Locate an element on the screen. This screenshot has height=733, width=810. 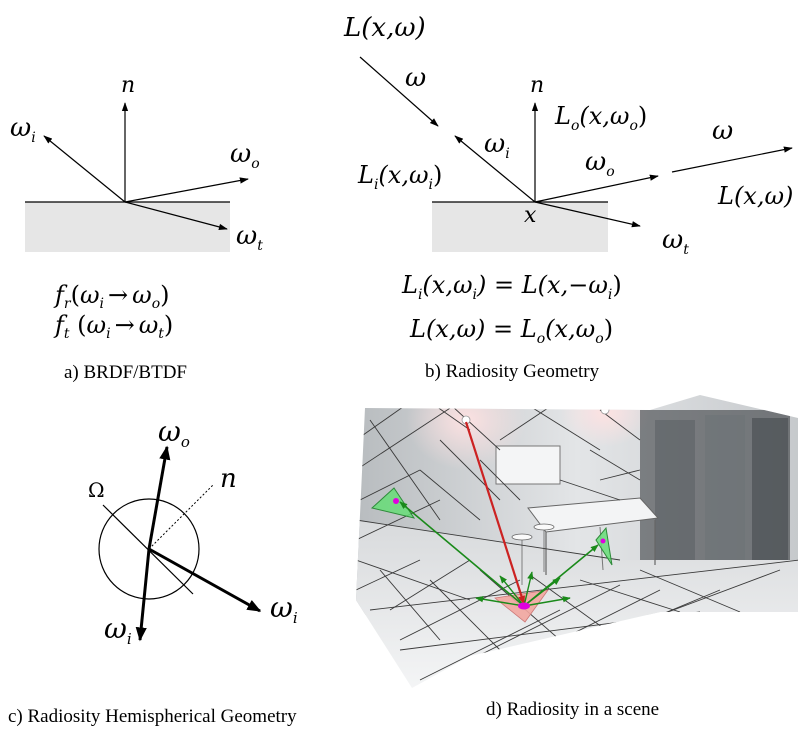
btdf-expression: ft (ωi → ωt) is located at coordinates (113, 326).